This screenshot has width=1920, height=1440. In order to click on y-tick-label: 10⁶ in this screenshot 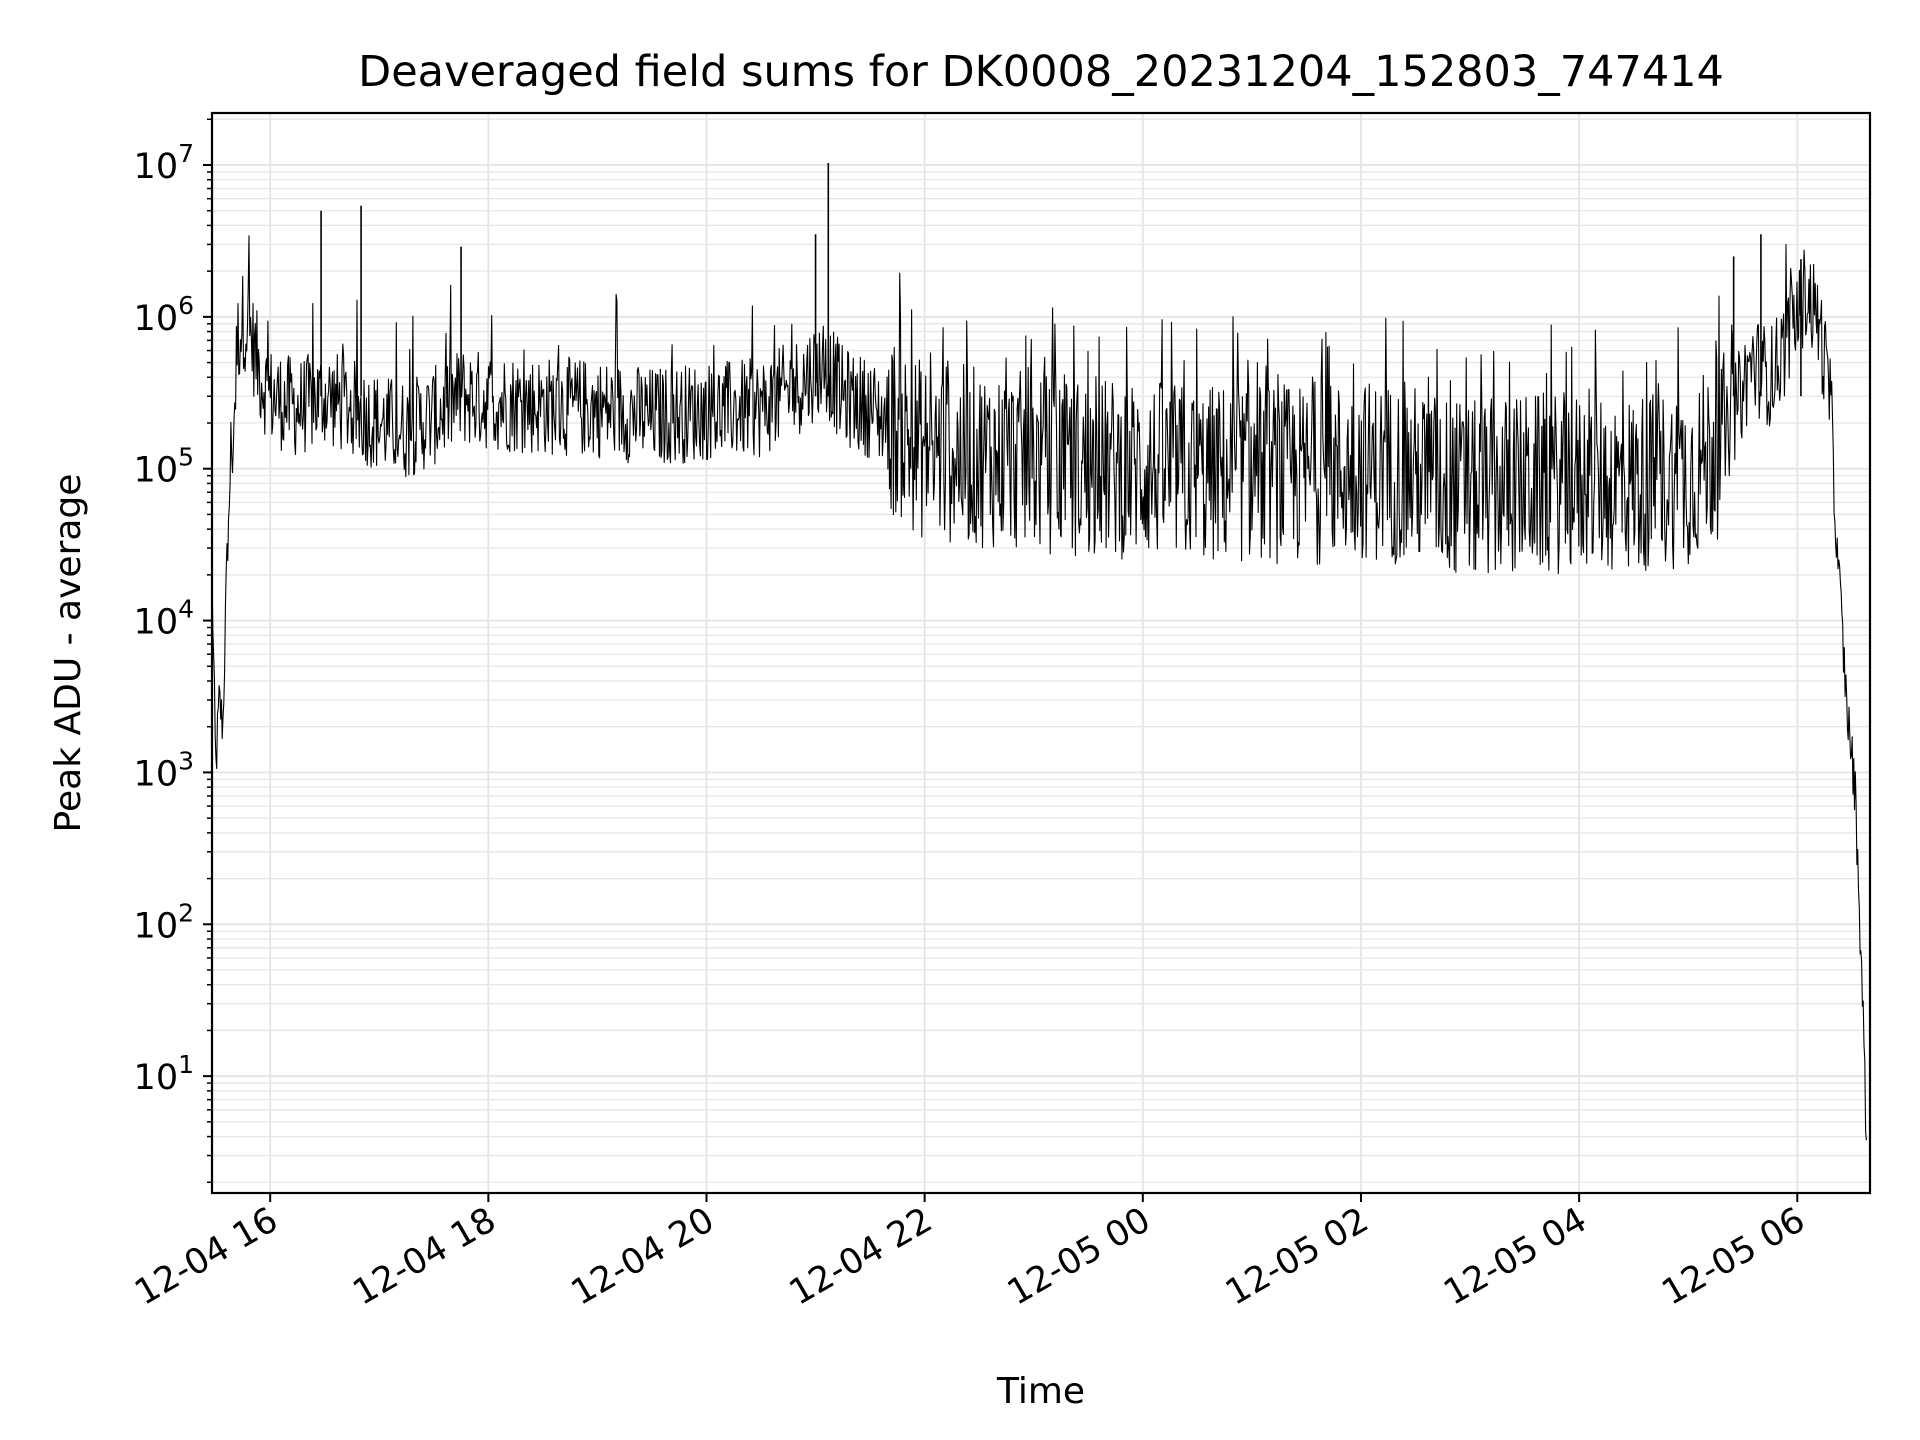, I will do `click(164, 315)`.